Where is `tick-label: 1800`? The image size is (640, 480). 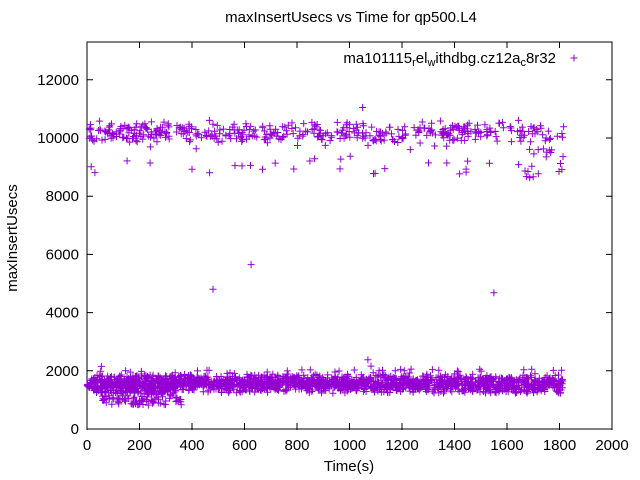 tick-label: 1800 is located at coordinates (559, 445).